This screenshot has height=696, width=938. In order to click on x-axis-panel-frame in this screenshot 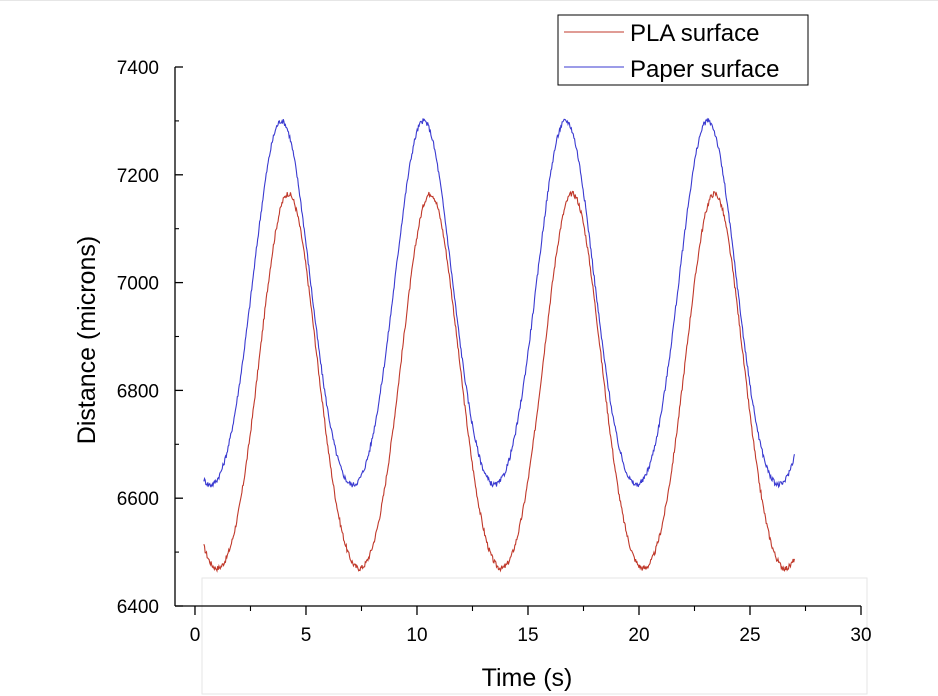, I will do `click(534, 636)`.